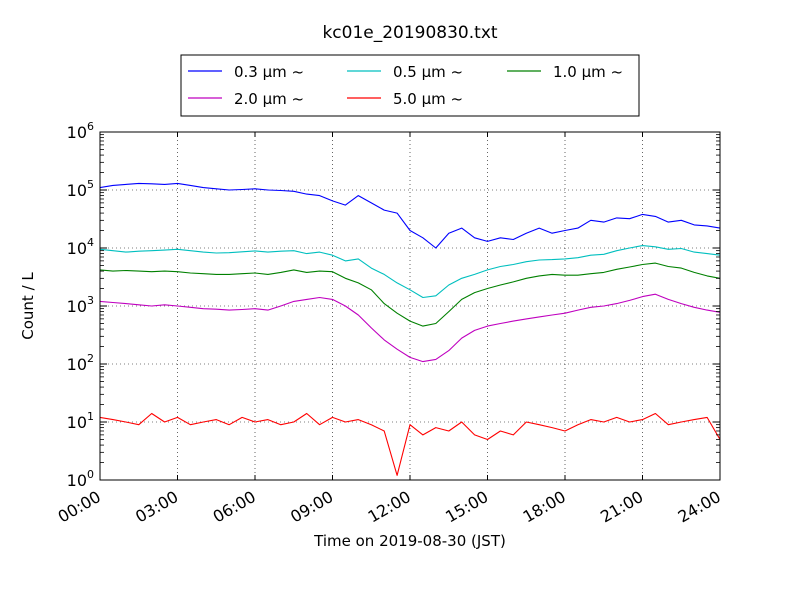 Image resolution: width=800 pixels, height=600 pixels. What do you see at coordinates (80, 131) in the screenshot?
I see `y-tick-label: 10⁶` at bounding box center [80, 131].